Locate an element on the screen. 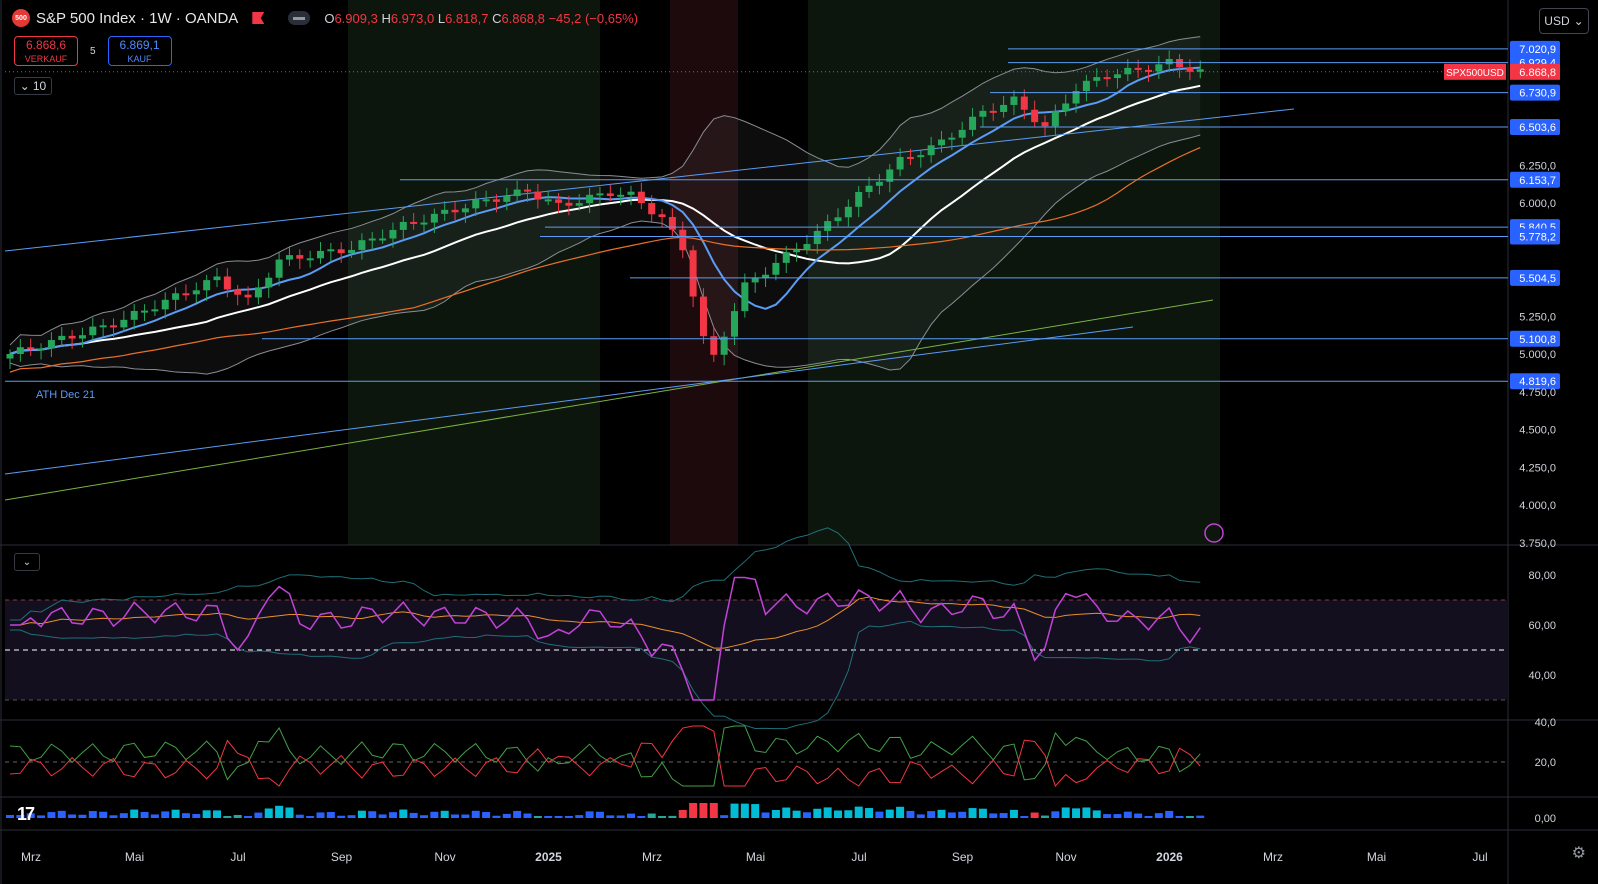  currency-select: USD ⌄ is located at coordinates (1564, 21).